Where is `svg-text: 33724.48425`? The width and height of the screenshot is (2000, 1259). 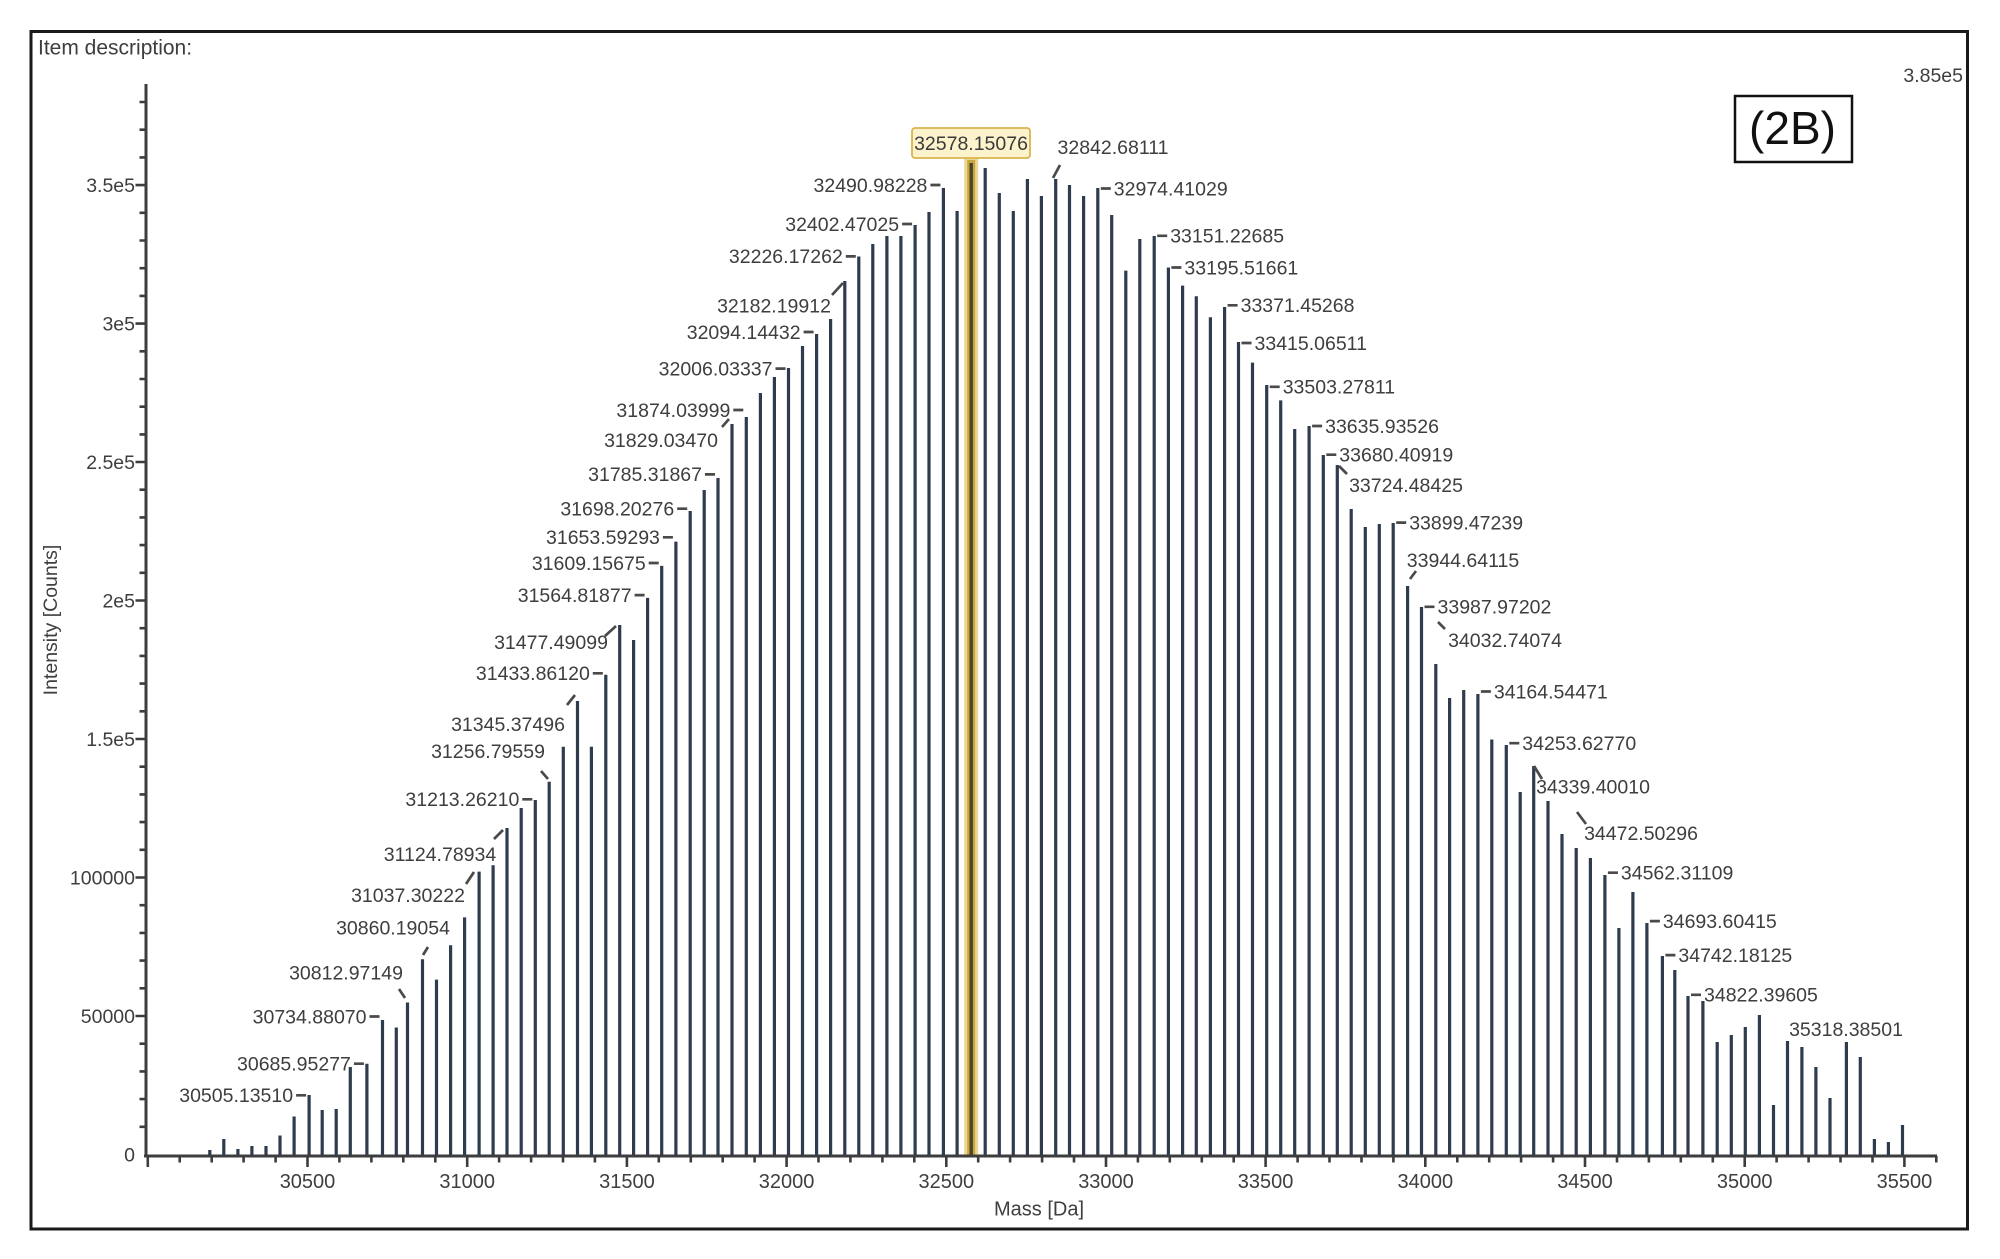 svg-text: 33724.48425 is located at coordinates (1406, 486).